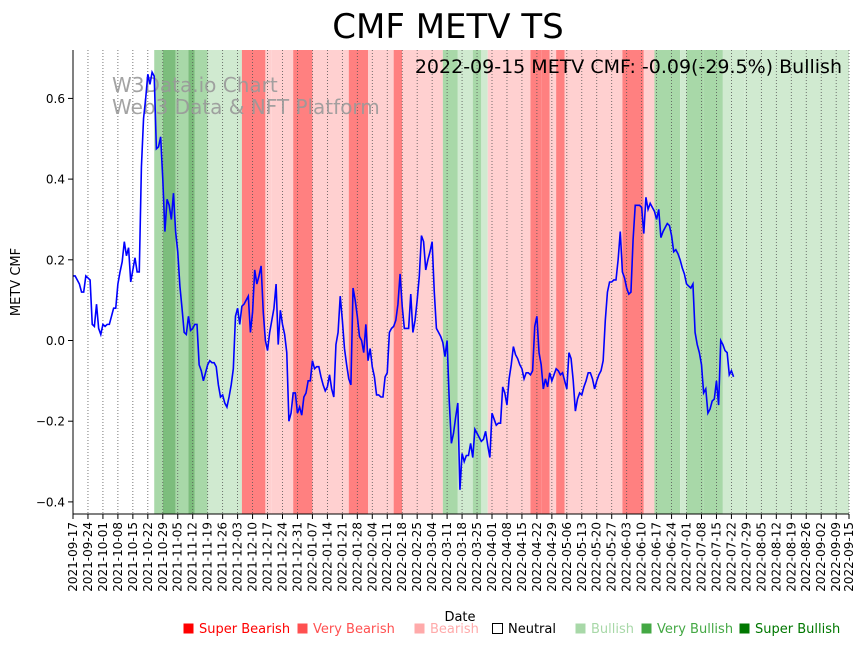  What do you see at coordinates (246, 107) in the screenshot?
I see `watermark-line-2: Web3 Data & NFT Platform` at bounding box center [246, 107].